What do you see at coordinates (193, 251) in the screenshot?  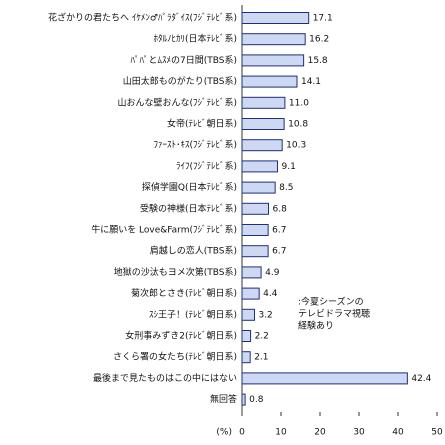 I see `category-label: 肩越しの恋人(TBS系)` at bounding box center [193, 251].